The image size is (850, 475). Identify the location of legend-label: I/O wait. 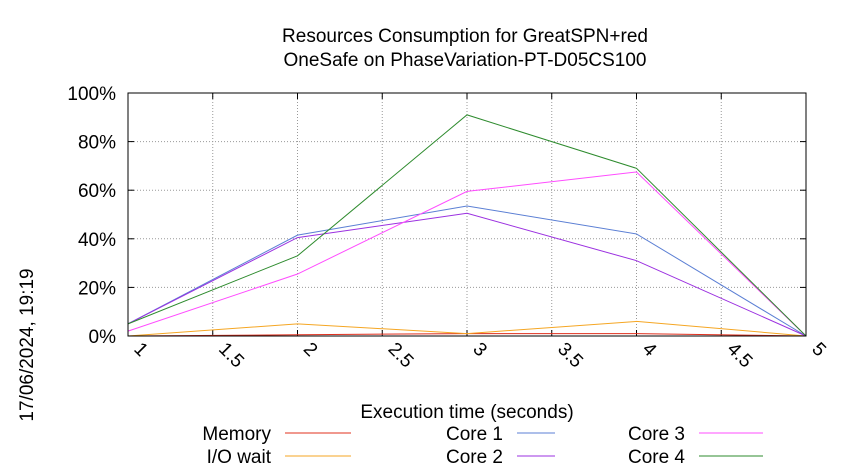
(239, 457).